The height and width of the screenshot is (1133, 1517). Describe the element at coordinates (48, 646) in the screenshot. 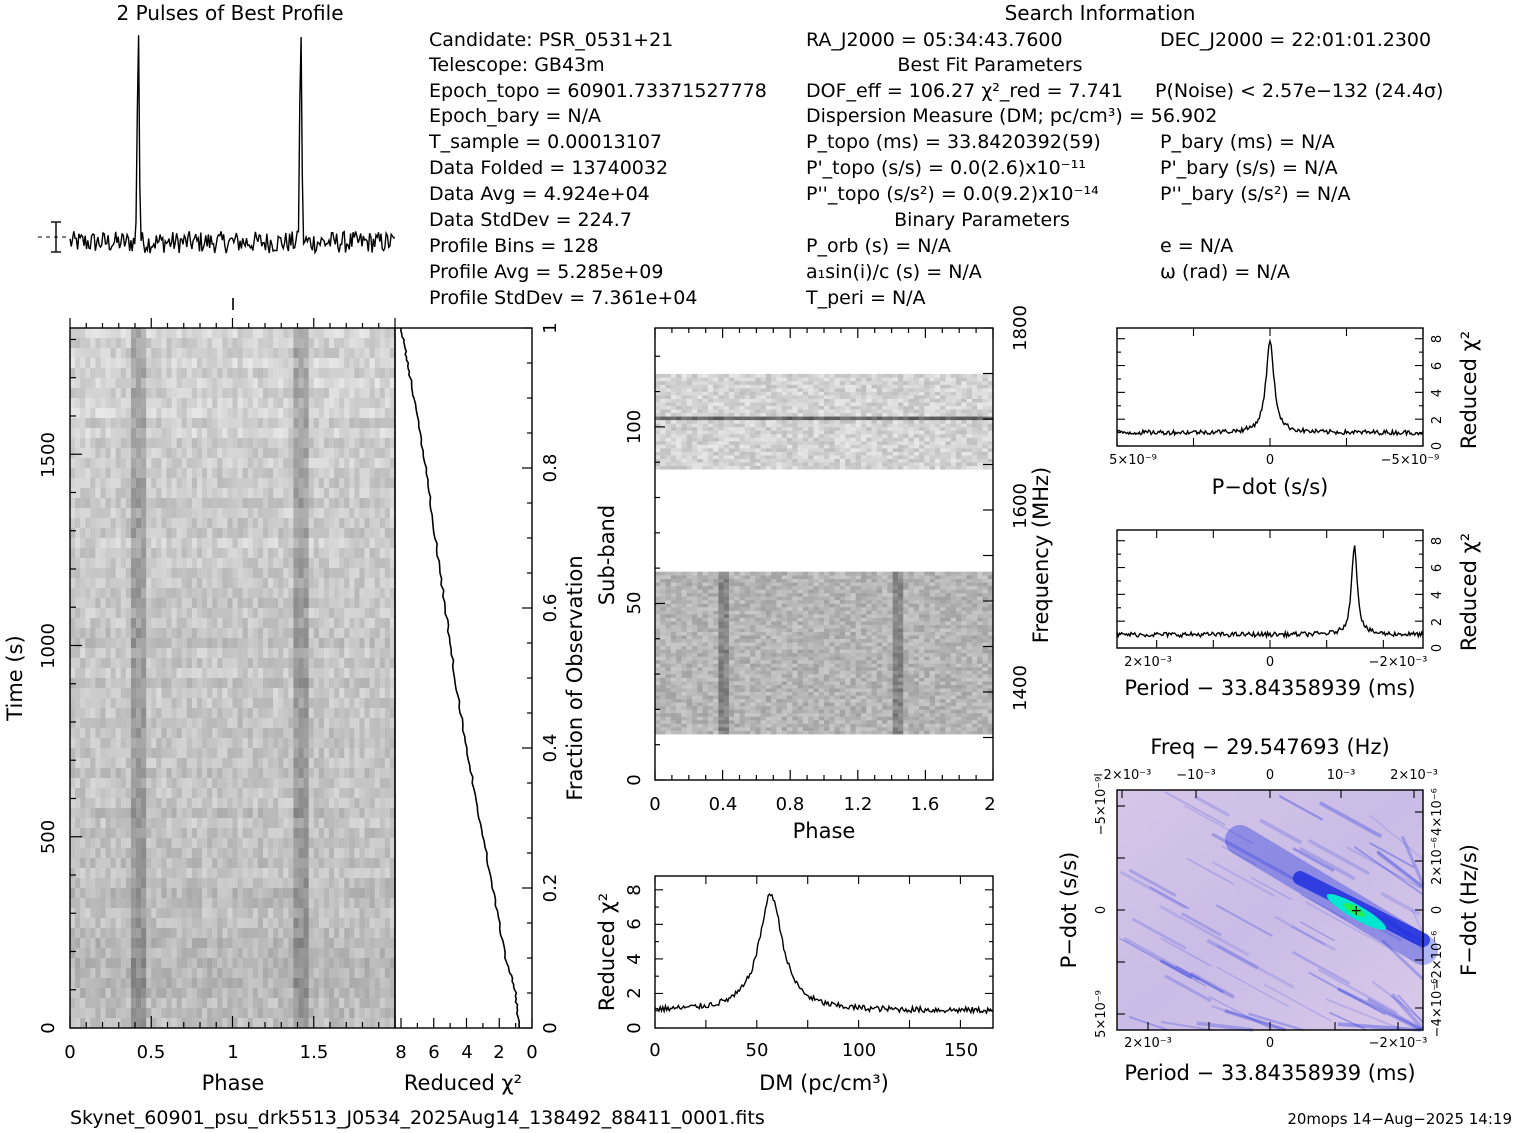

I see `tp-ytick-2: 1000` at that location.